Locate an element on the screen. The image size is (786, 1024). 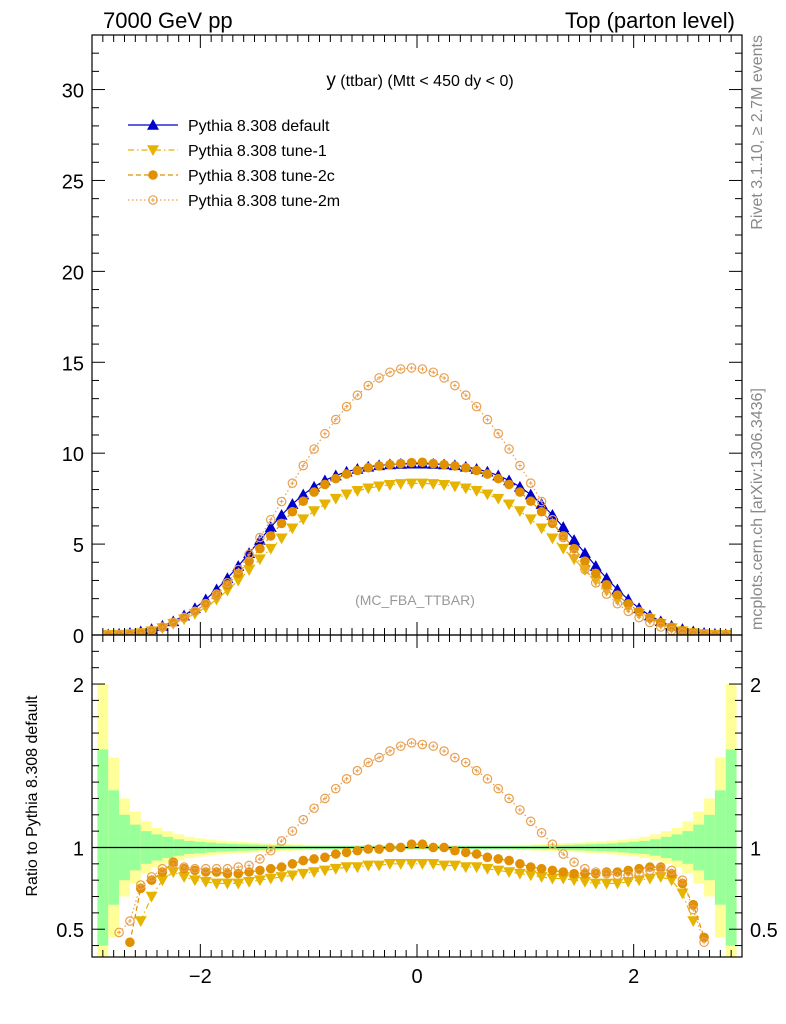
legend-label-pythia-8-308-tune-2m: Pythia 8.308 tune-2m is located at coordinates (264, 201).